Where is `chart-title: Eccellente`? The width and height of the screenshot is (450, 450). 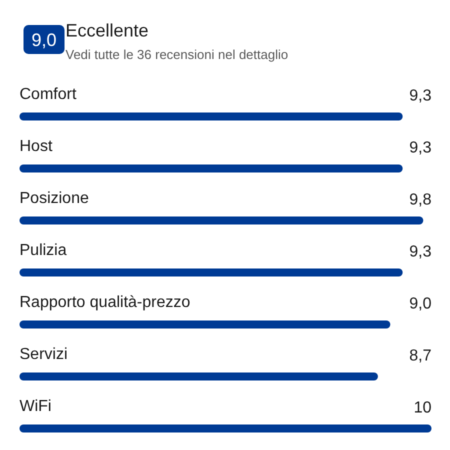
chart-title: Eccellente is located at coordinates (107, 30).